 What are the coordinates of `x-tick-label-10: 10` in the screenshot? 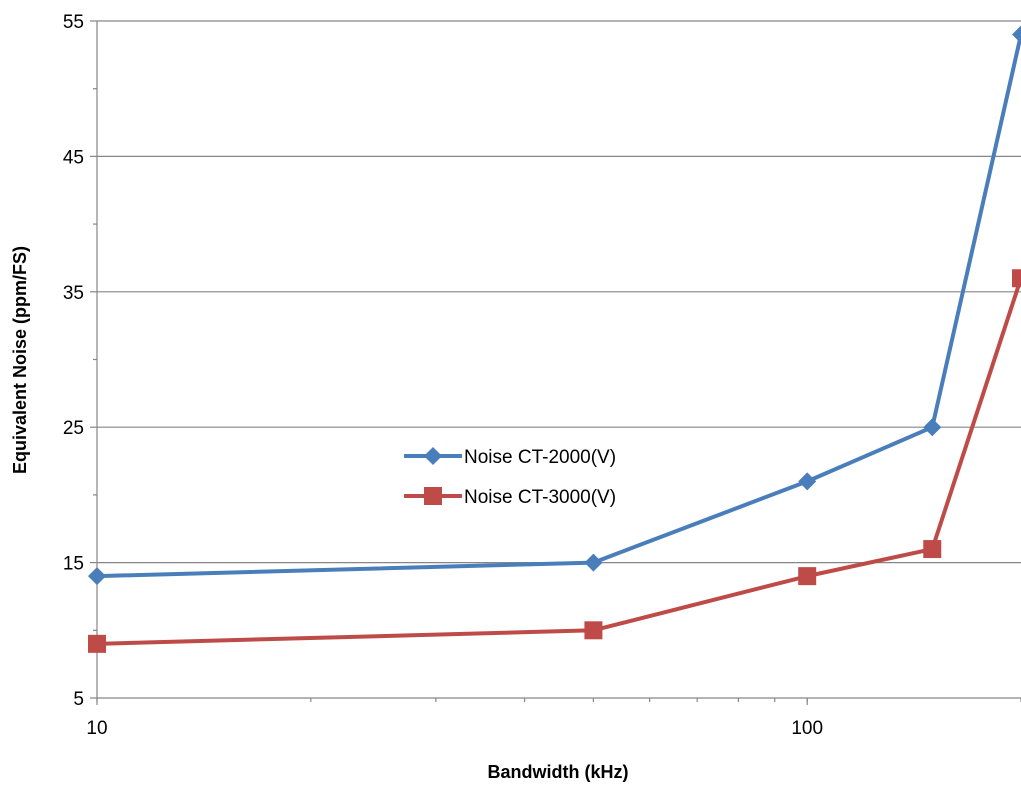 It's located at (96, 728).